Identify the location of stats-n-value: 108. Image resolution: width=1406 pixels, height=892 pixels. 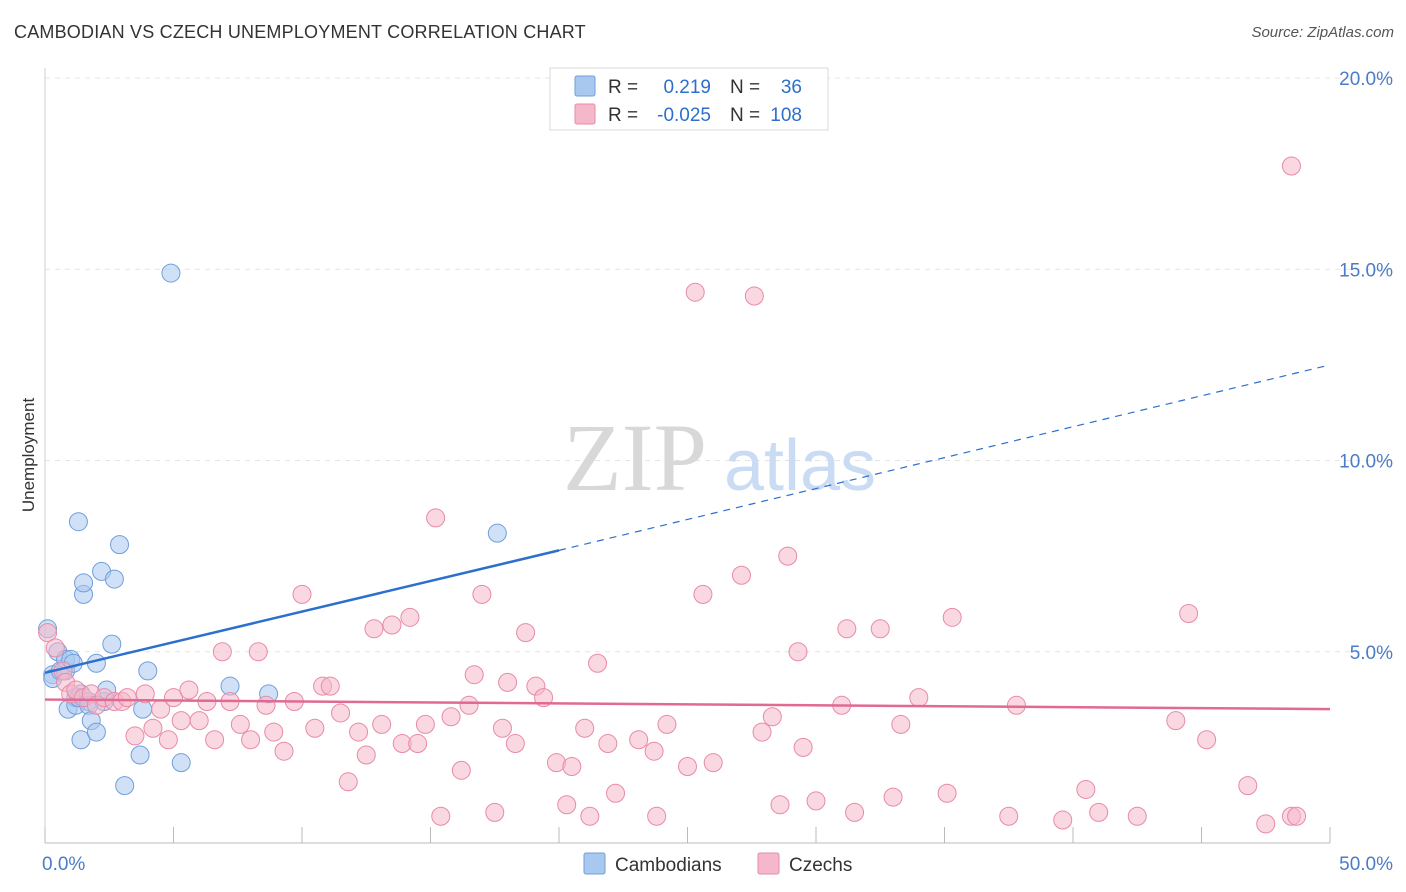
(786, 115).